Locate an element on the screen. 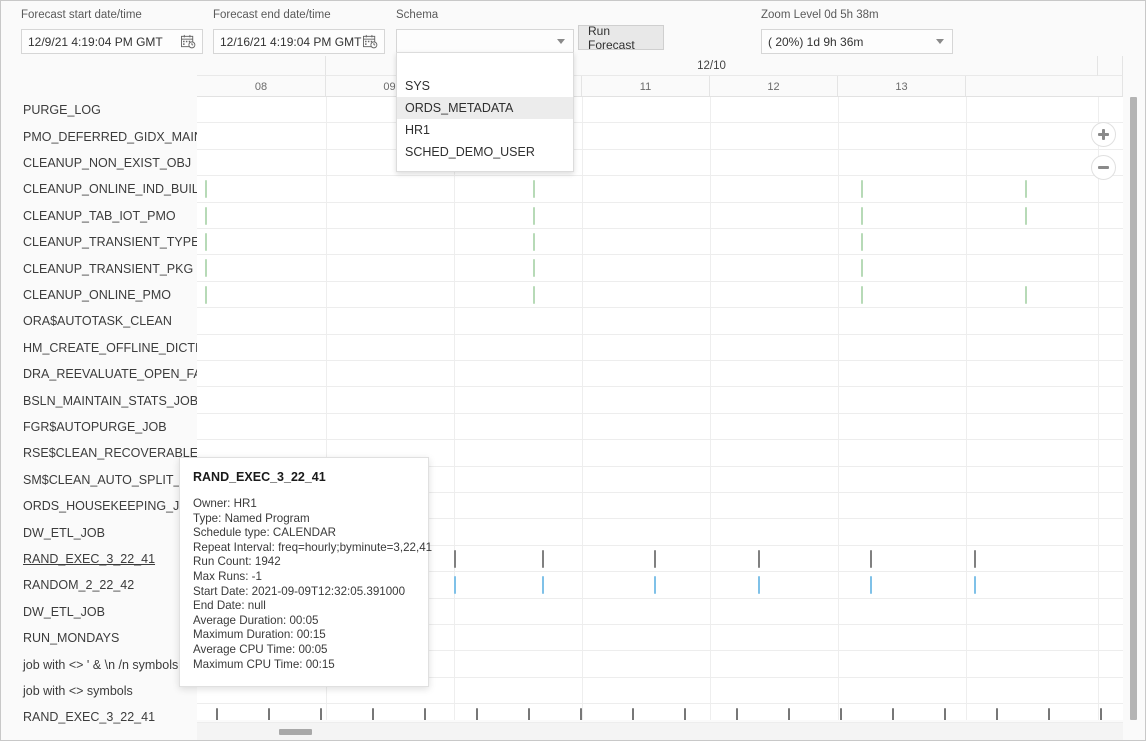 The image size is (1146, 741). zoom-level-select: ( 20%) 1d 9h 36m is located at coordinates (857, 41).